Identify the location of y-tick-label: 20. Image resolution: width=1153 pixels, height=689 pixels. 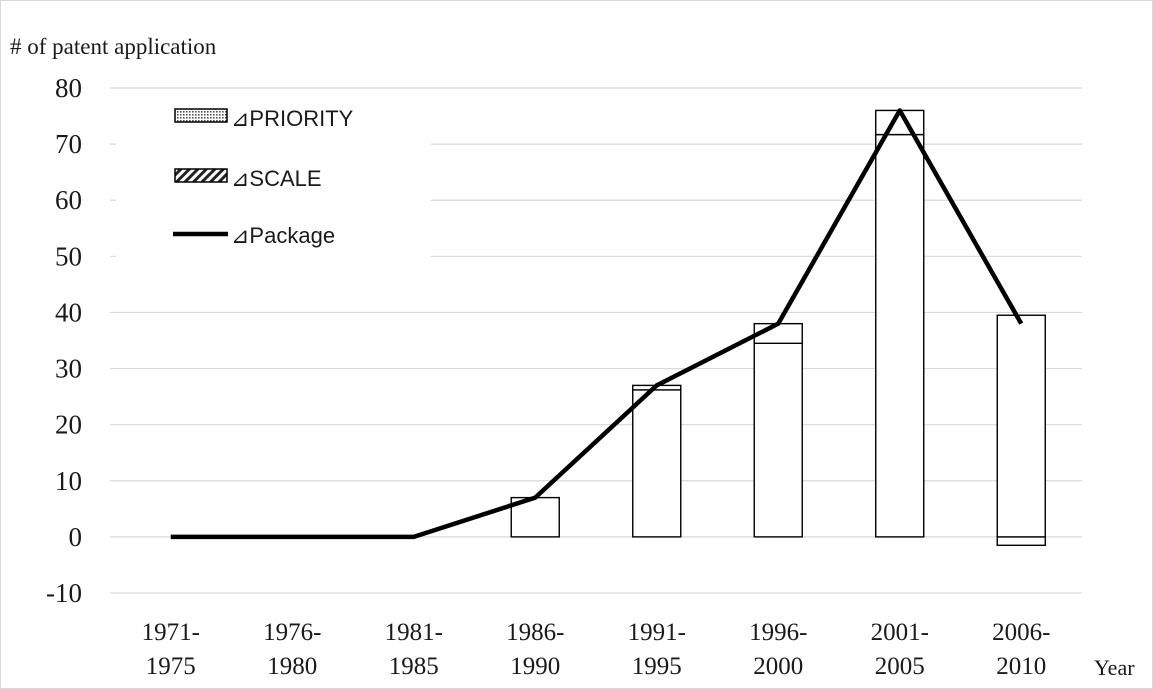
(68, 425).